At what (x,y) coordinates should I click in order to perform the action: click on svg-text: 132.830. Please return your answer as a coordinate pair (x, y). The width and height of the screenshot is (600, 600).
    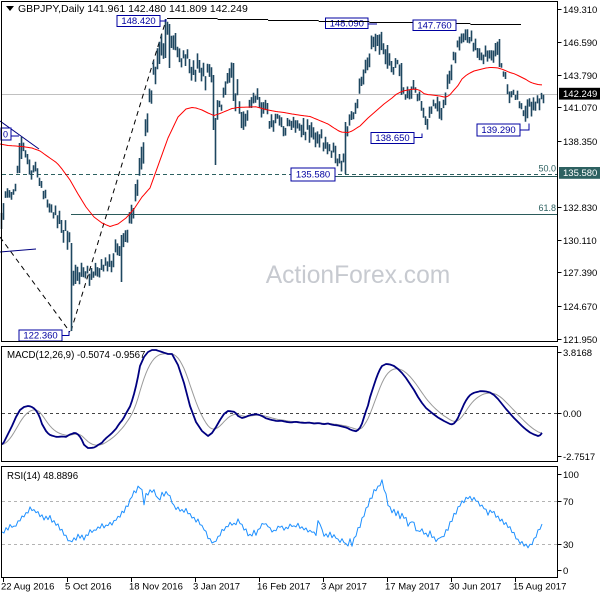
    Looking at the image, I should click on (580, 208).